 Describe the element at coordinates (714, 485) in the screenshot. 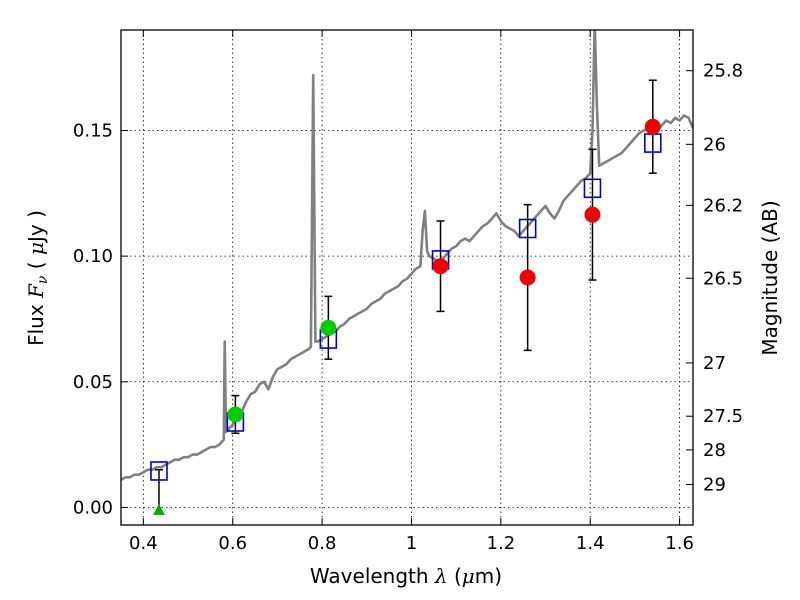

I see `y2-tick-label: 29` at that location.